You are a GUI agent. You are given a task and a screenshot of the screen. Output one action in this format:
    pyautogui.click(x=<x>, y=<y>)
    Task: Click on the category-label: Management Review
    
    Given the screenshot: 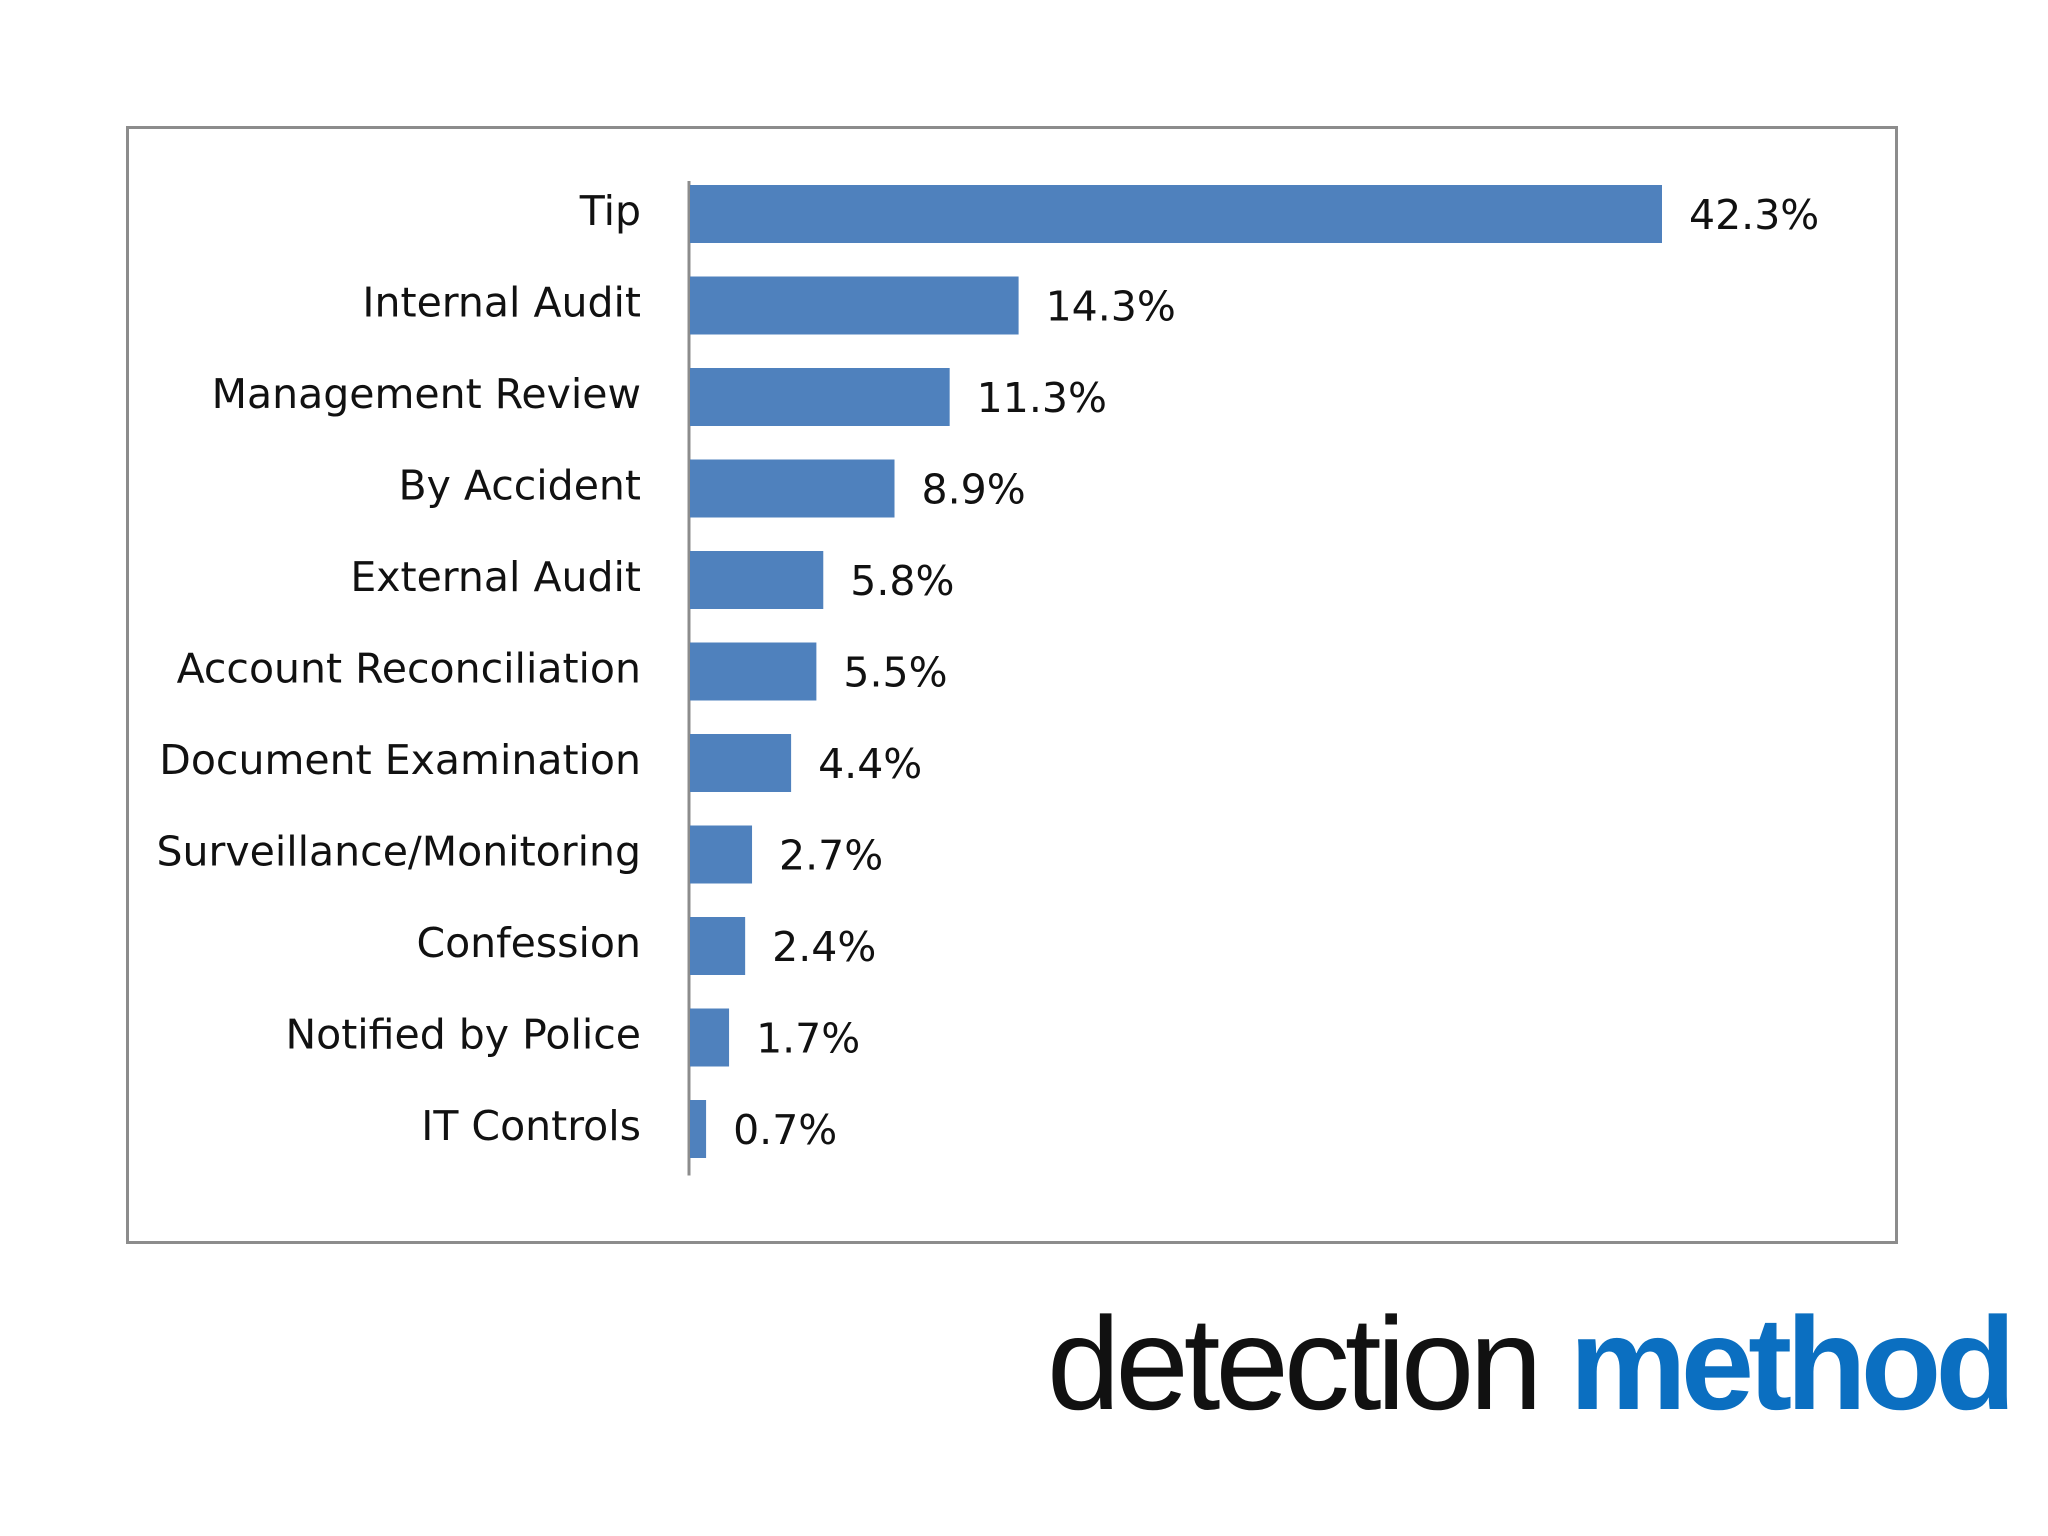 What is the action you would take?
    pyautogui.click(x=426, y=394)
    